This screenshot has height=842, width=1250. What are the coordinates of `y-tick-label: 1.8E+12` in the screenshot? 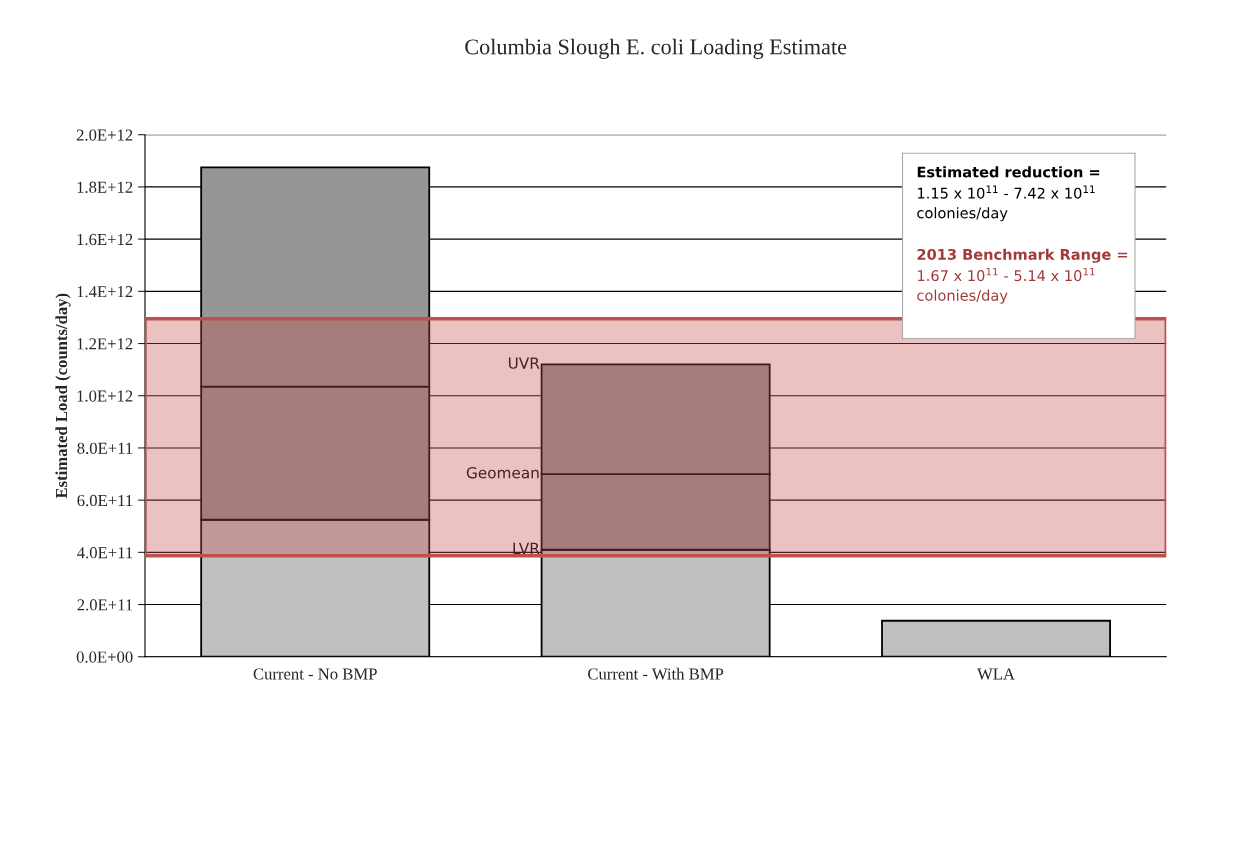 It's located at (105, 187).